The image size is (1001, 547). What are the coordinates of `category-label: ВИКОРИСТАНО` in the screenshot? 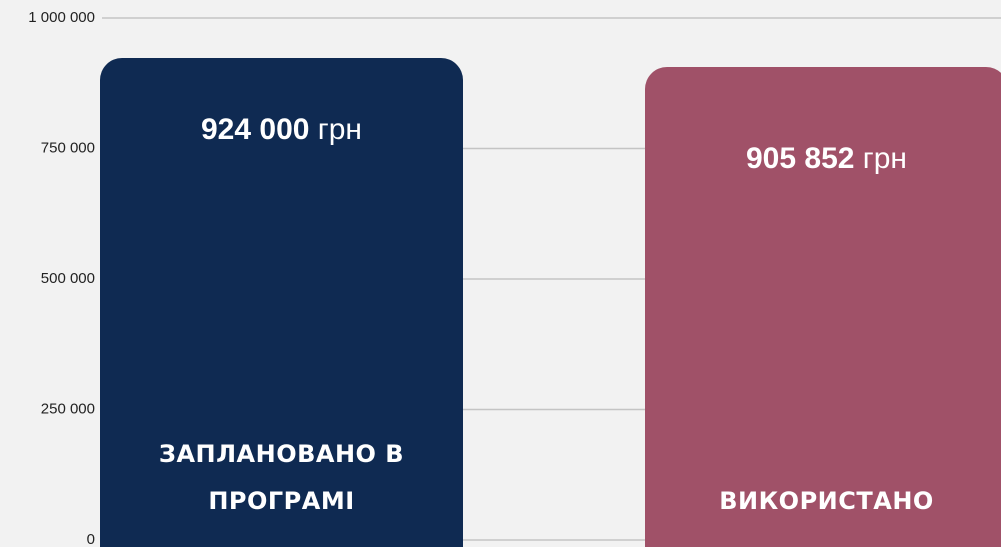 It's located at (826, 500).